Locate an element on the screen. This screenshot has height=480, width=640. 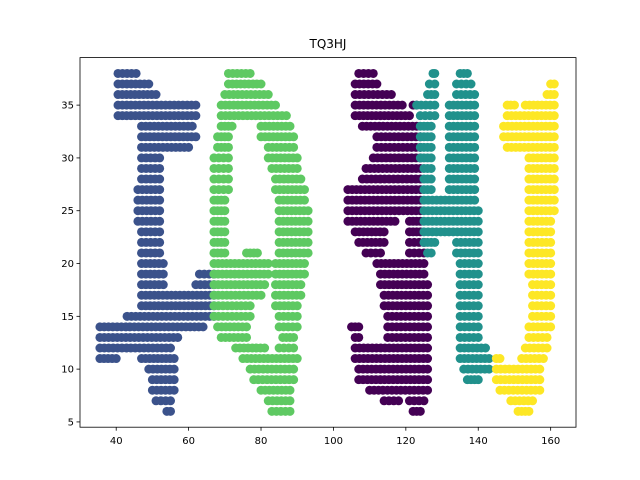
series-T is located at coordinates (157, 242).